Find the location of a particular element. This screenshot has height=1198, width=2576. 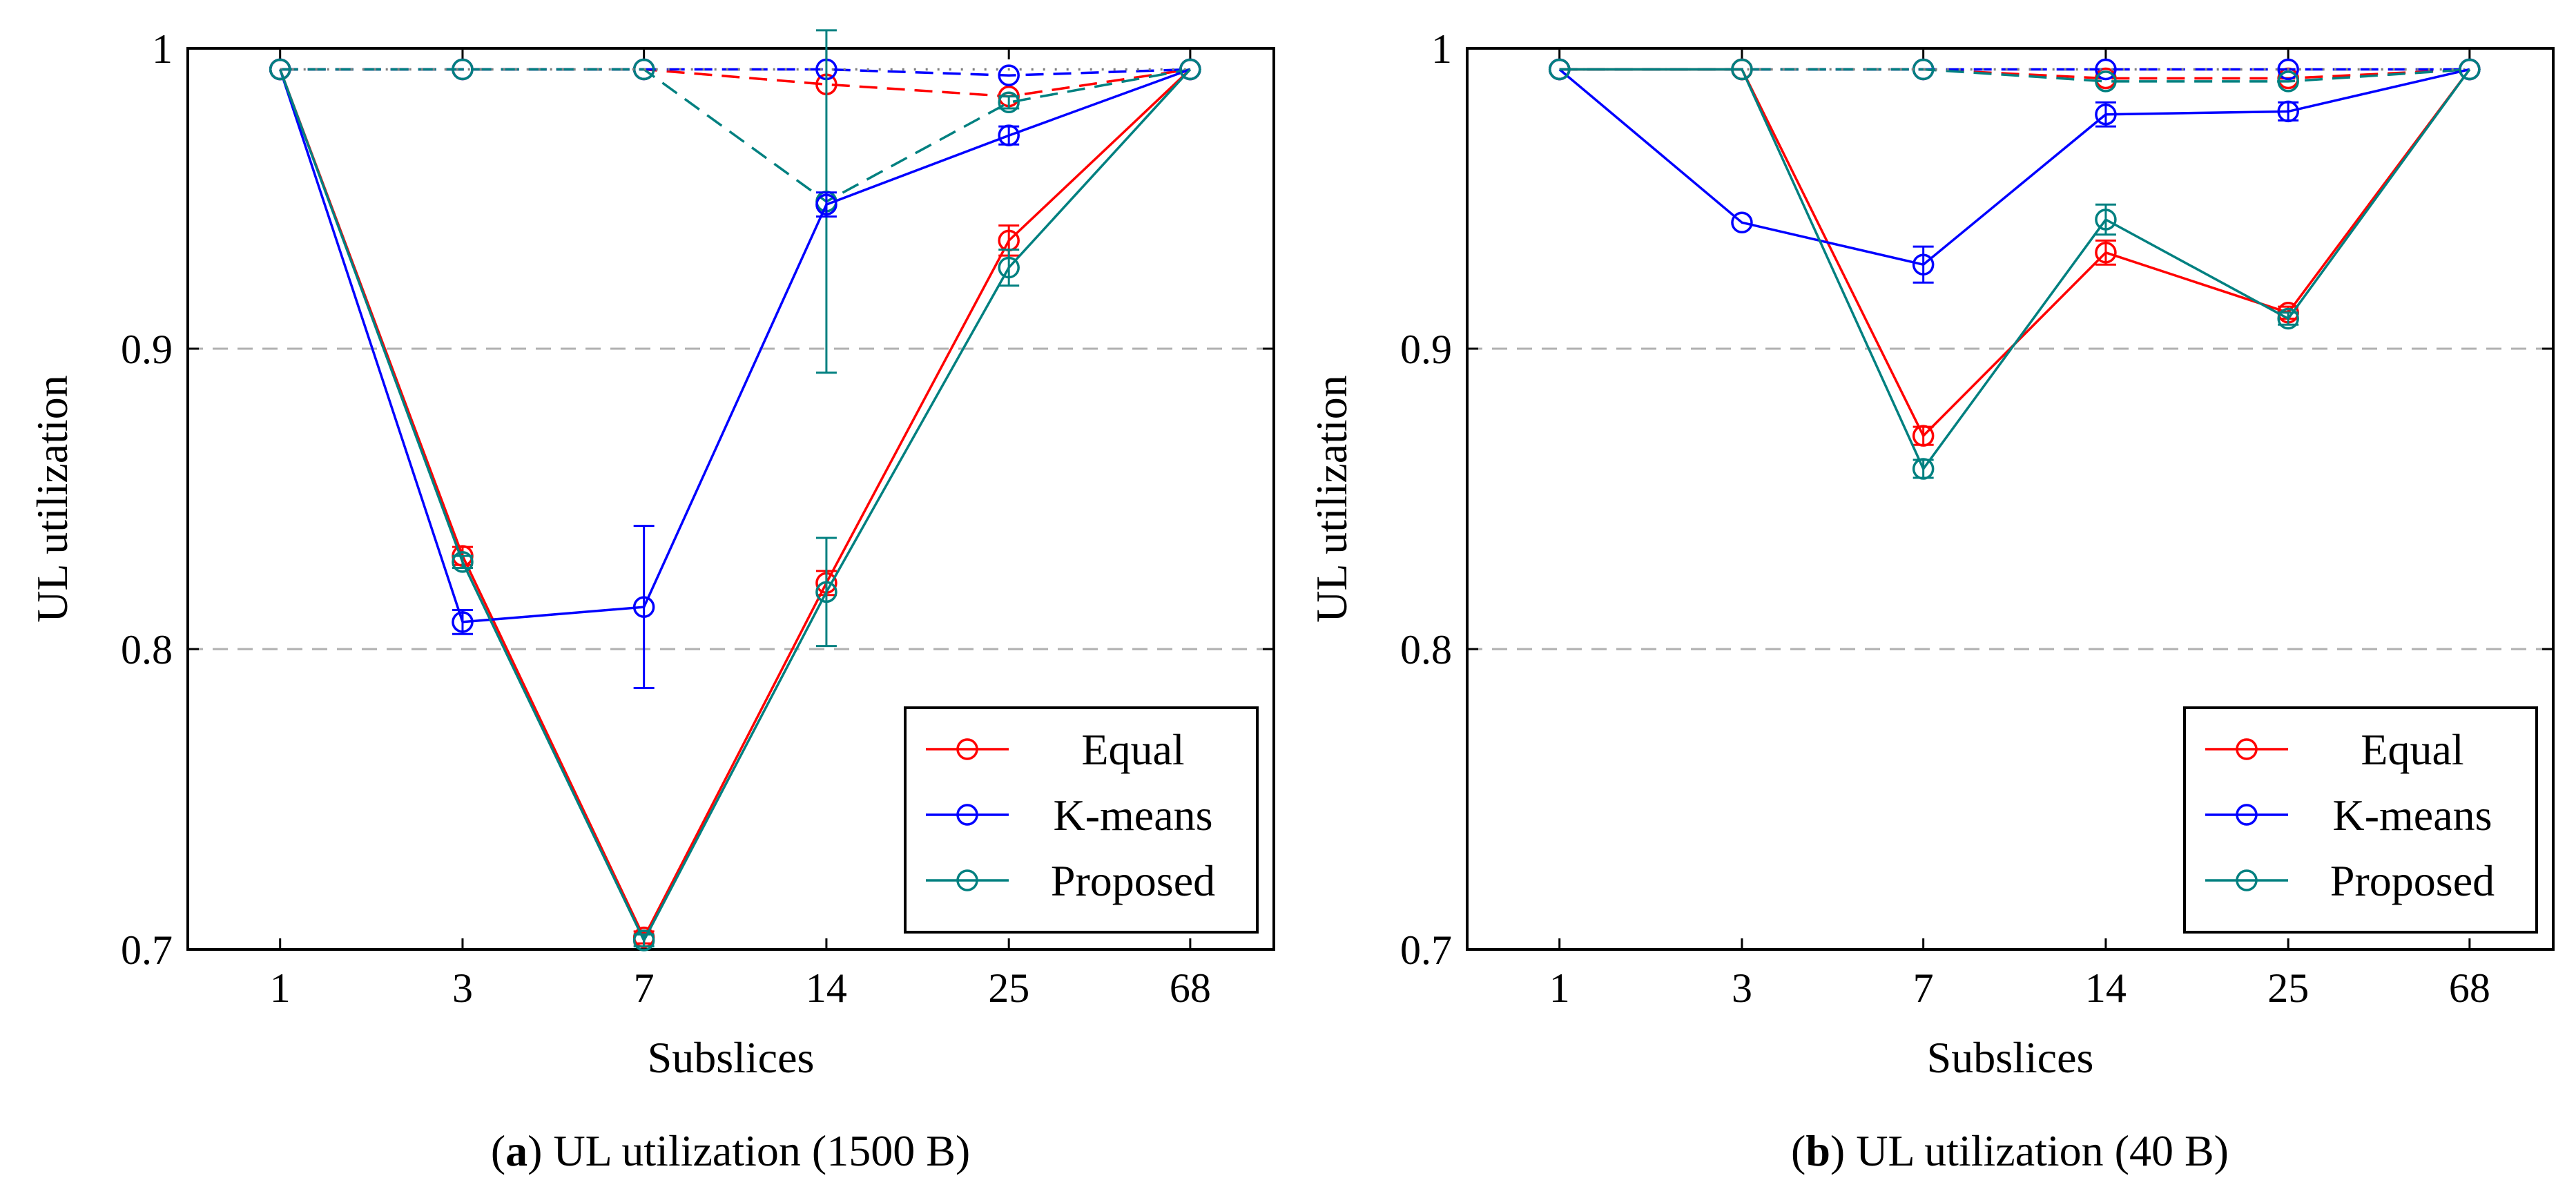

proposed-series-line is located at coordinates (2015, 270).